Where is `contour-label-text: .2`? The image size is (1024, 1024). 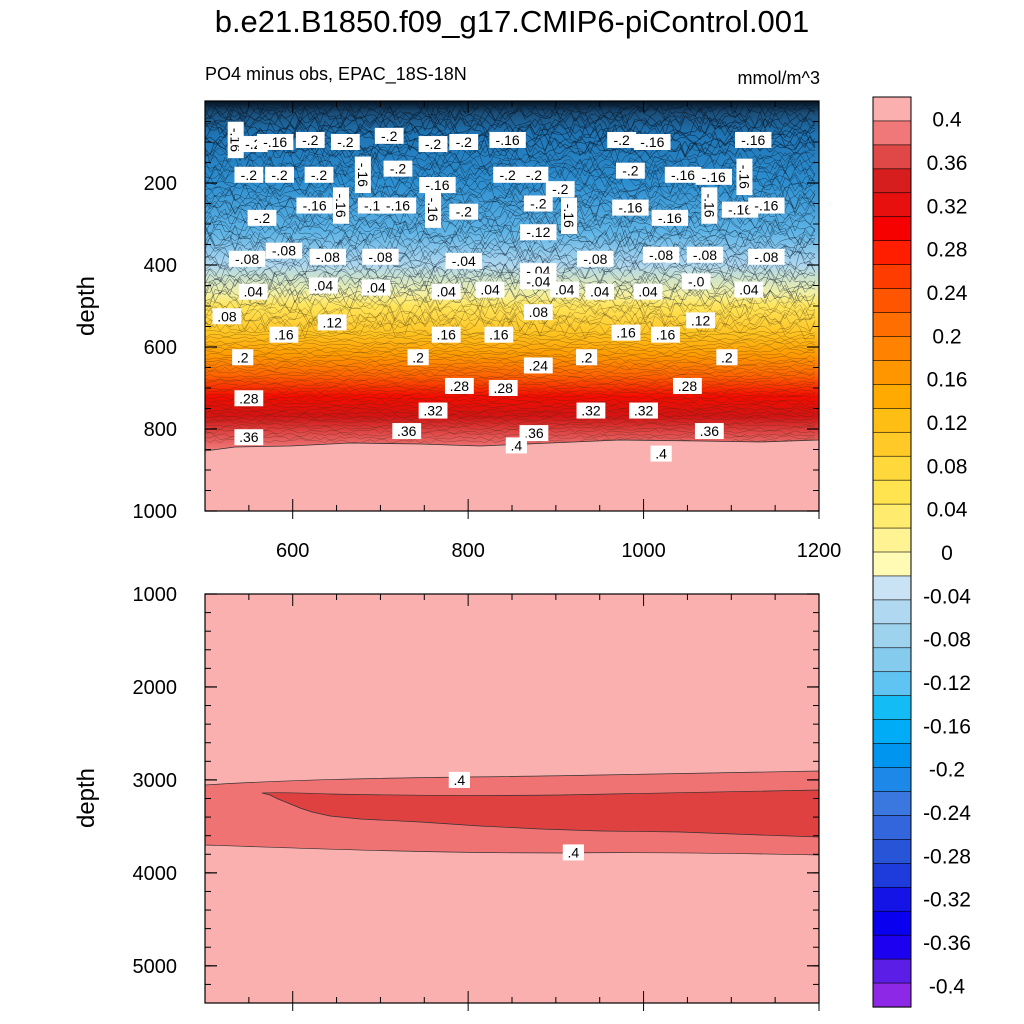
contour-label-text: .2 is located at coordinates (587, 357).